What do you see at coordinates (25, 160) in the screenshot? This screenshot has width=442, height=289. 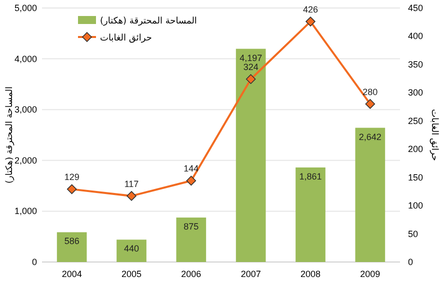 I see `y-tick-label: 2,000` at bounding box center [25, 160].